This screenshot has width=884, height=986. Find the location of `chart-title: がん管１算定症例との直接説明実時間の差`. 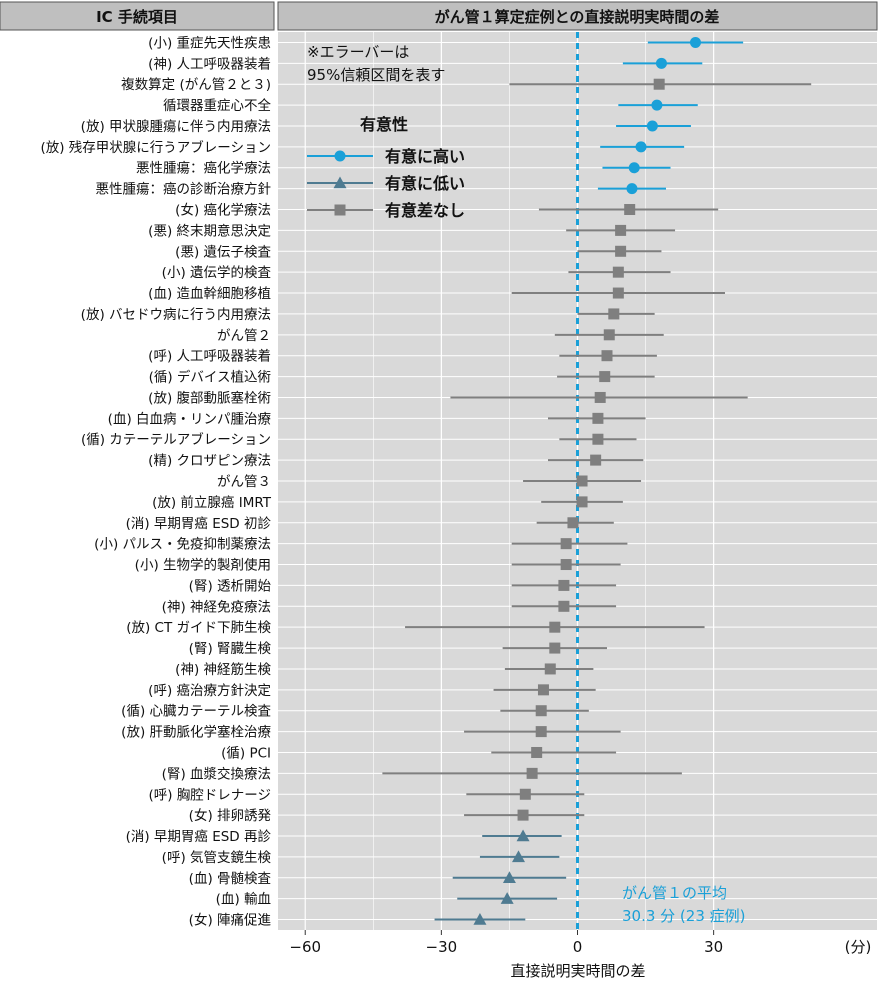

chart-title: がん管１算定症例との直接説明実時間の差 is located at coordinates (577, 17).